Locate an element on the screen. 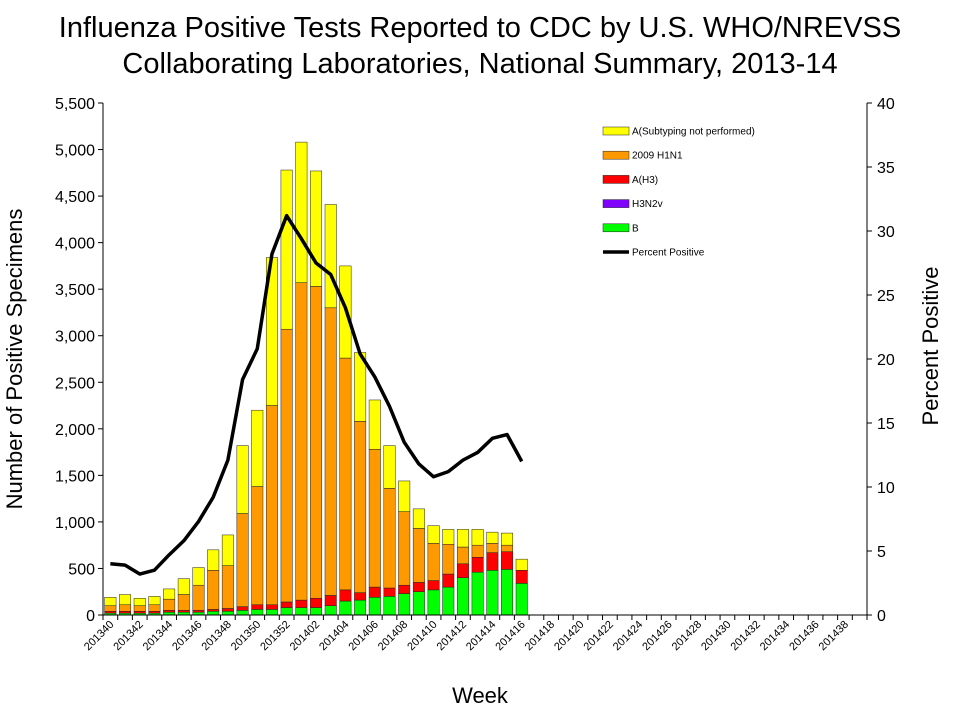  y2-tick-label: 25 is located at coordinates (886, 296).